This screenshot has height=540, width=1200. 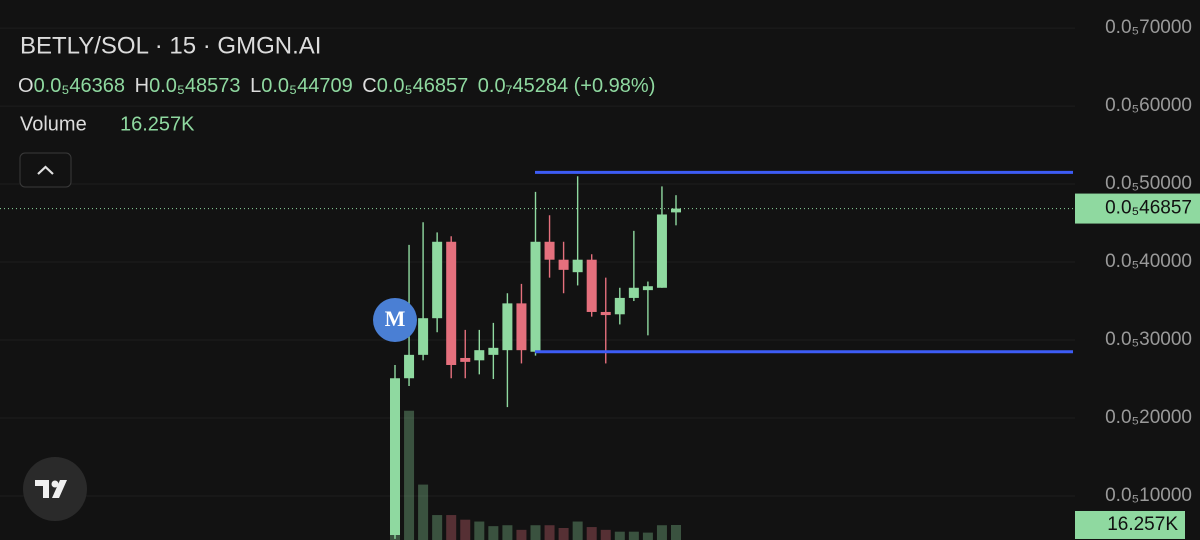 I want to click on legend-key: O, so click(x=26, y=86).